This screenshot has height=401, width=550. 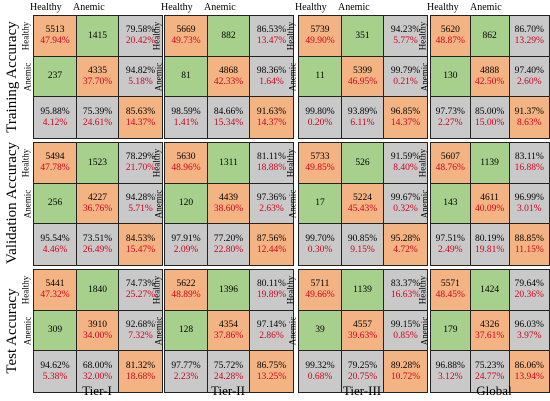 I want to click on anemic-precision-cell: 97.36% 2.63%, so click(x=271, y=203).